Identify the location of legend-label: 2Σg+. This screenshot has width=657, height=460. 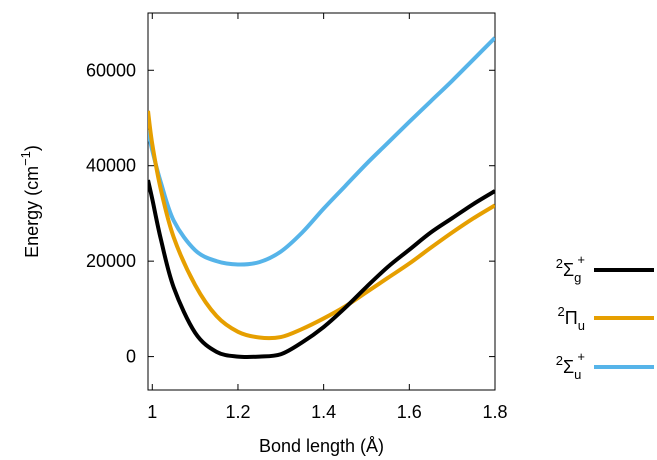
(570, 268).